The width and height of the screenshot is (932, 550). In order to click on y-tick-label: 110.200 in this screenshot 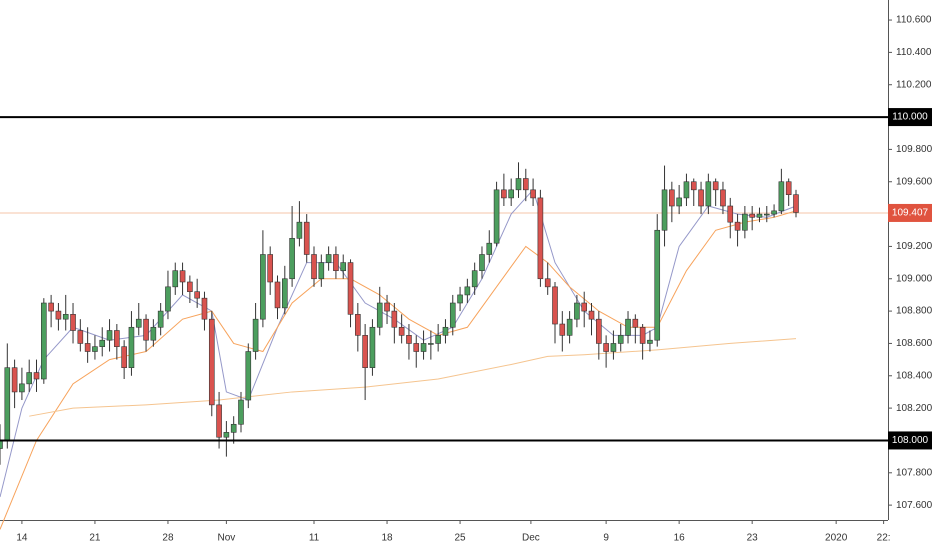, I will do `click(914, 84)`.